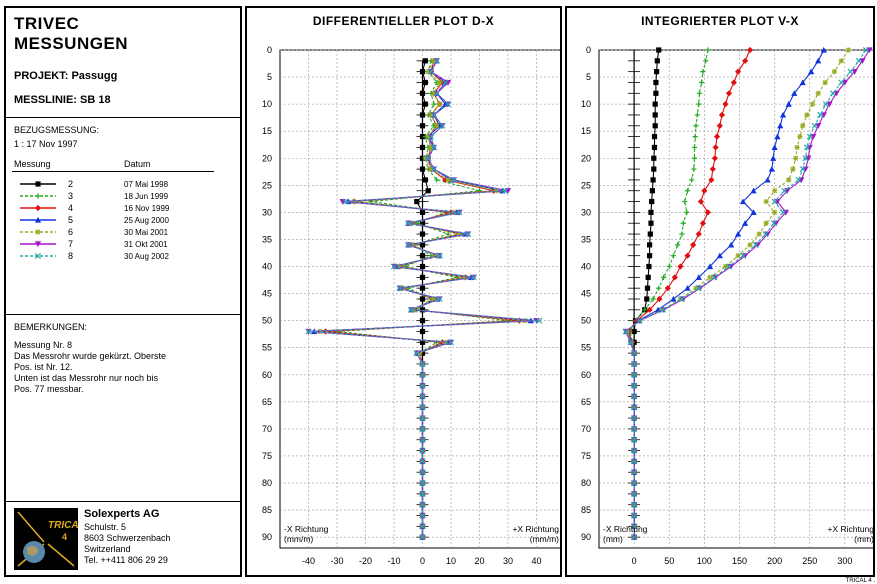 The width and height of the screenshot is (877, 584). Describe the element at coordinates (544, 539) in the screenshot. I see `axis-label: (mm/m)` at that location.